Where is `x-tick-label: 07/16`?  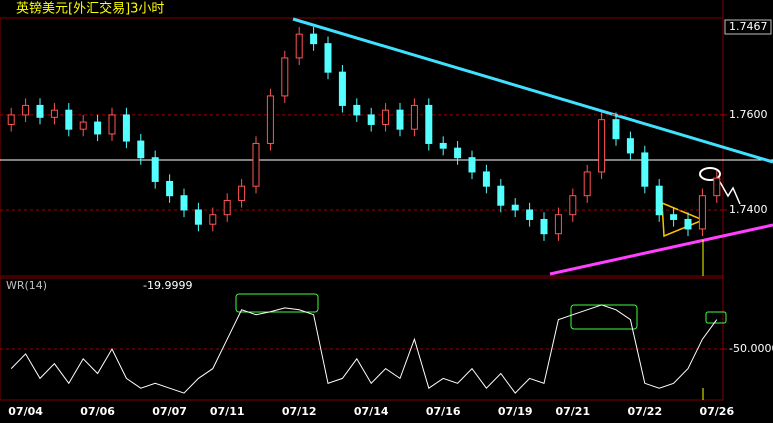 x-tick-label: 07/16 is located at coordinates (443, 411).